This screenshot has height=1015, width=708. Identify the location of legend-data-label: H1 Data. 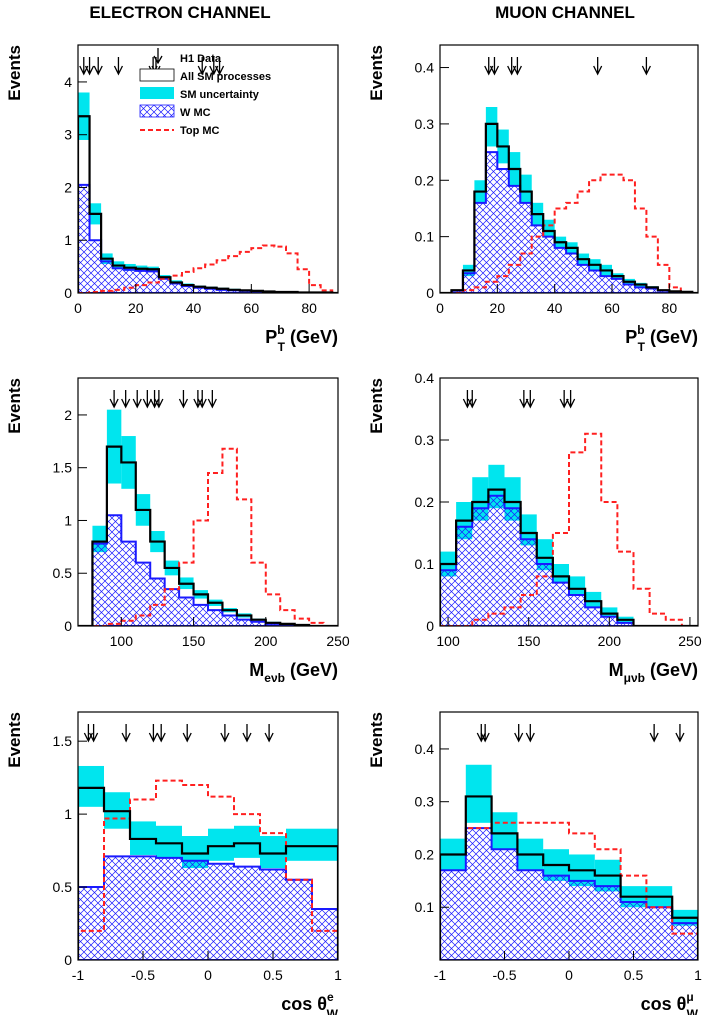
(201, 59).